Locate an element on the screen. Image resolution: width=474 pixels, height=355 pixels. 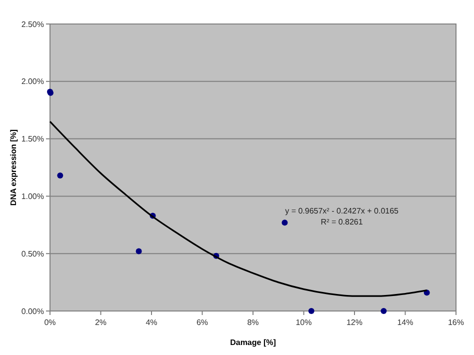
x-tick-label: 16% is located at coordinates (456, 322).